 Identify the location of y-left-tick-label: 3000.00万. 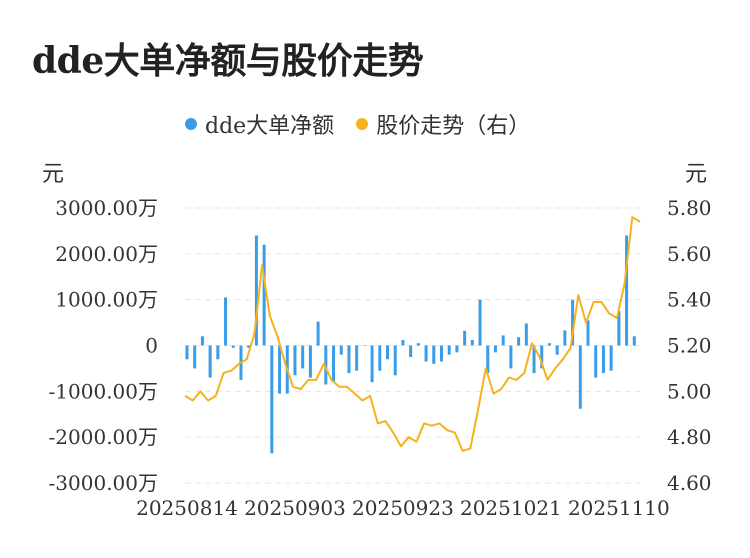
(106, 208).